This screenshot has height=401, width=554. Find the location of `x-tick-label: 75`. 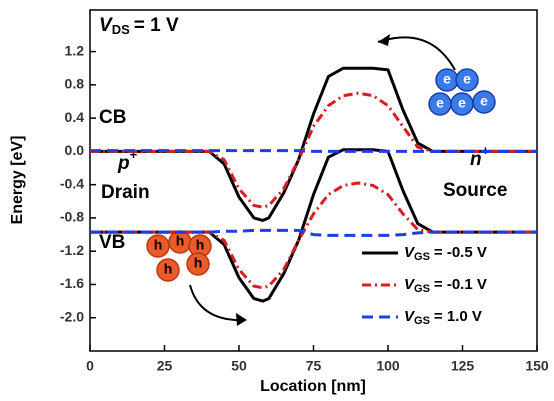

x-tick-label: 75 is located at coordinates (314, 366).